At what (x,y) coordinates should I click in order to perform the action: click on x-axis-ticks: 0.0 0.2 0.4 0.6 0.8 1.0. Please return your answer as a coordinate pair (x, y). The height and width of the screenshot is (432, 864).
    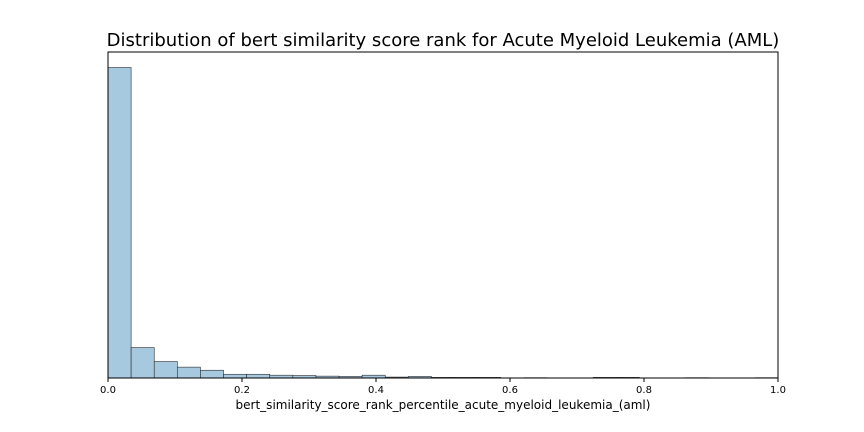
    Looking at the image, I should click on (443, 387).